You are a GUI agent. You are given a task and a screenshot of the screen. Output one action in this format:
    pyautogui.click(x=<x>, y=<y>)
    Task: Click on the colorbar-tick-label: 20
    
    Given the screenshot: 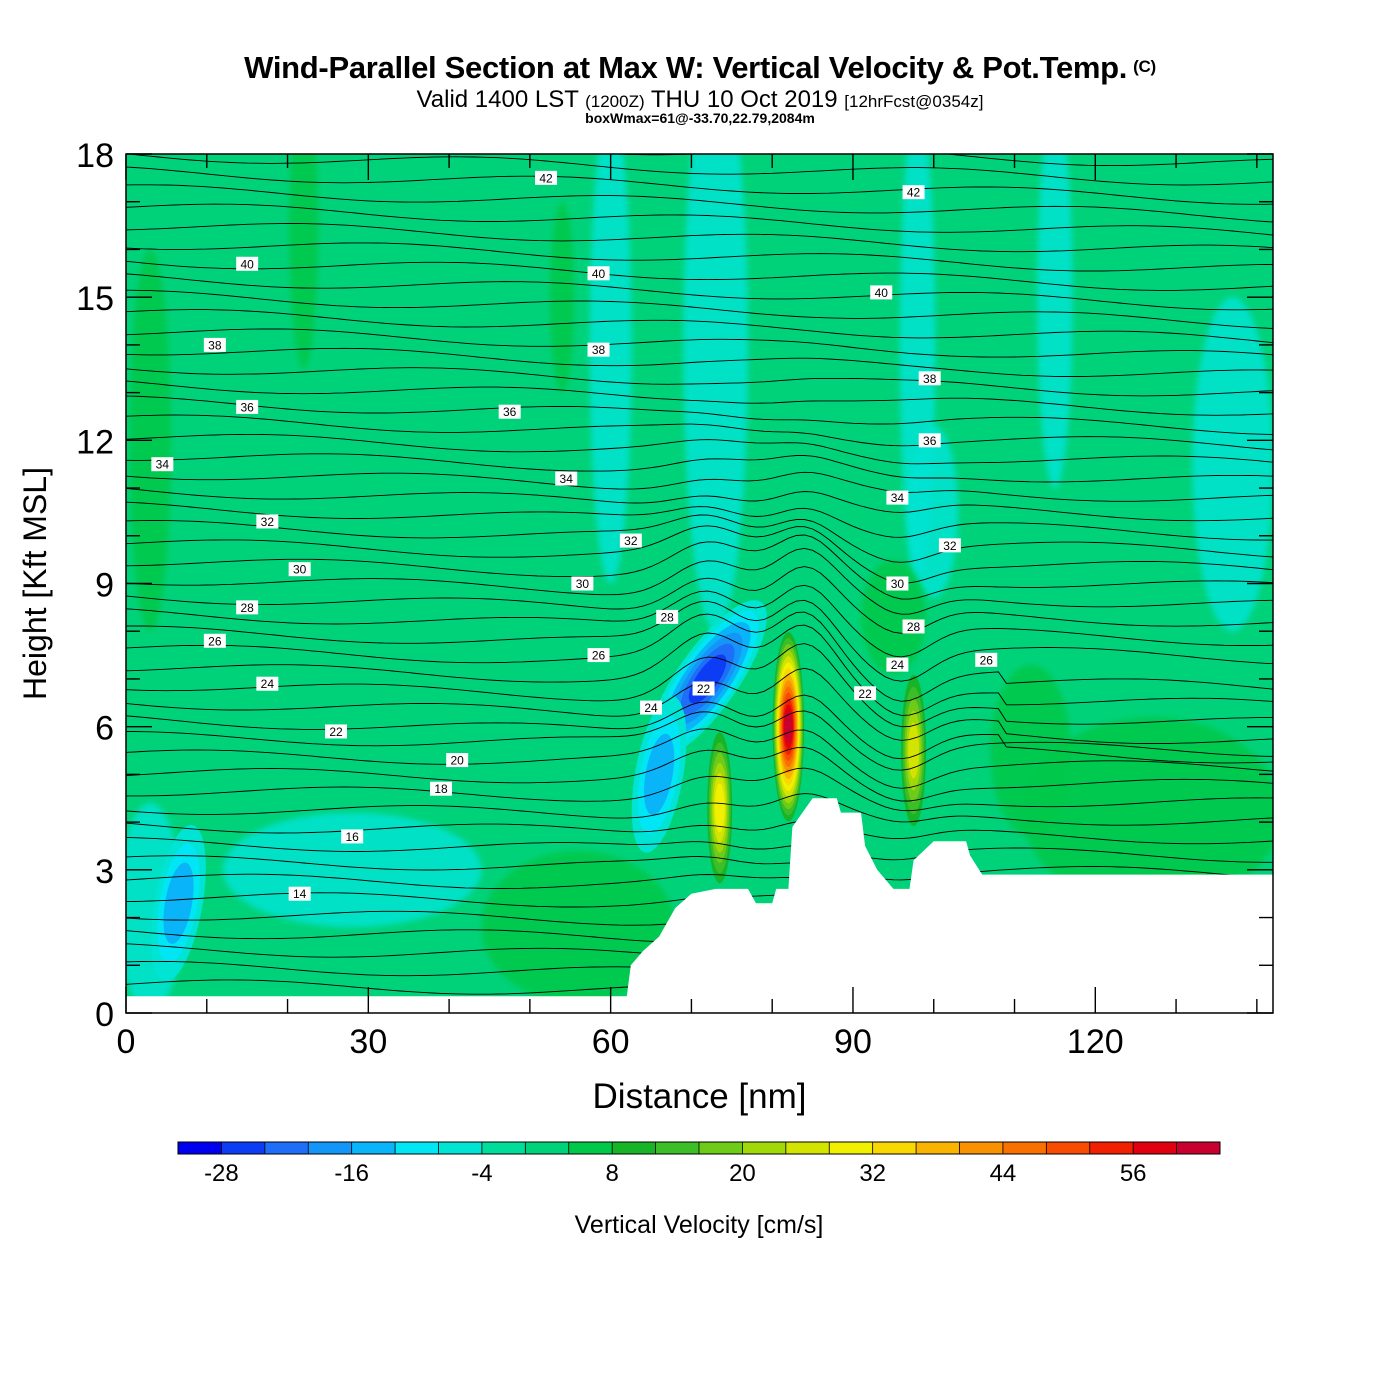 What is the action you would take?
    pyautogui.click(x=742, y=1173)
    